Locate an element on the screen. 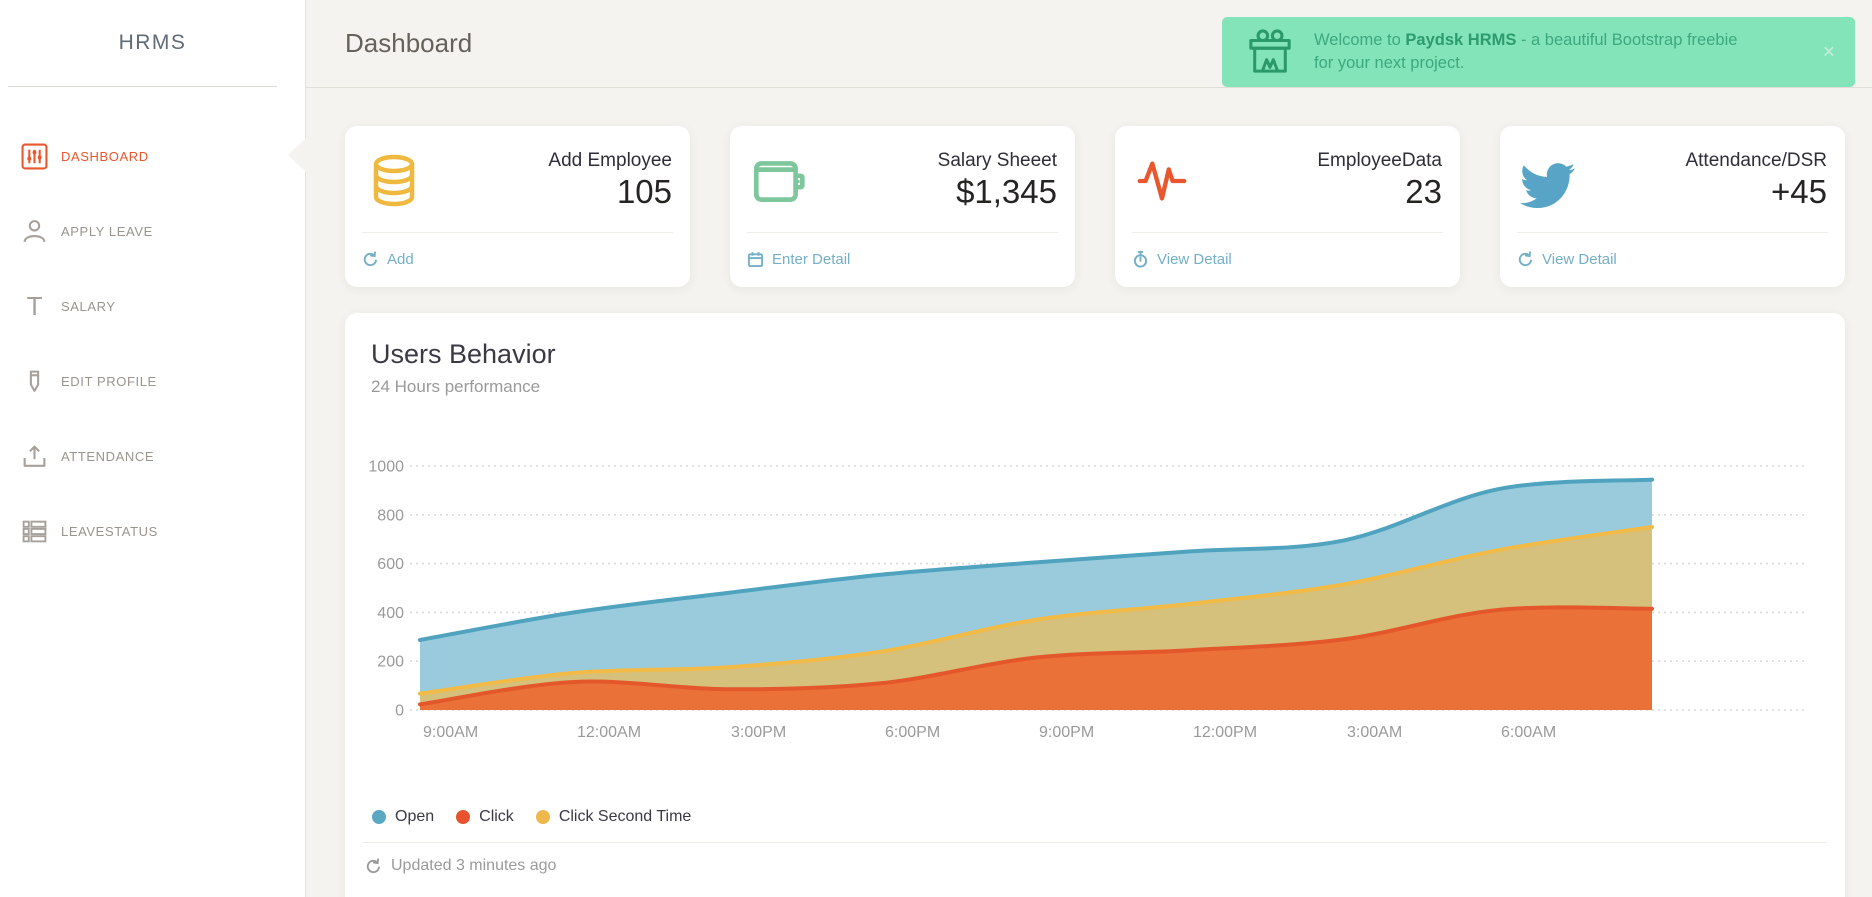  stat-card-title: Attendance/DSR is located at coordinates (1756, 161).